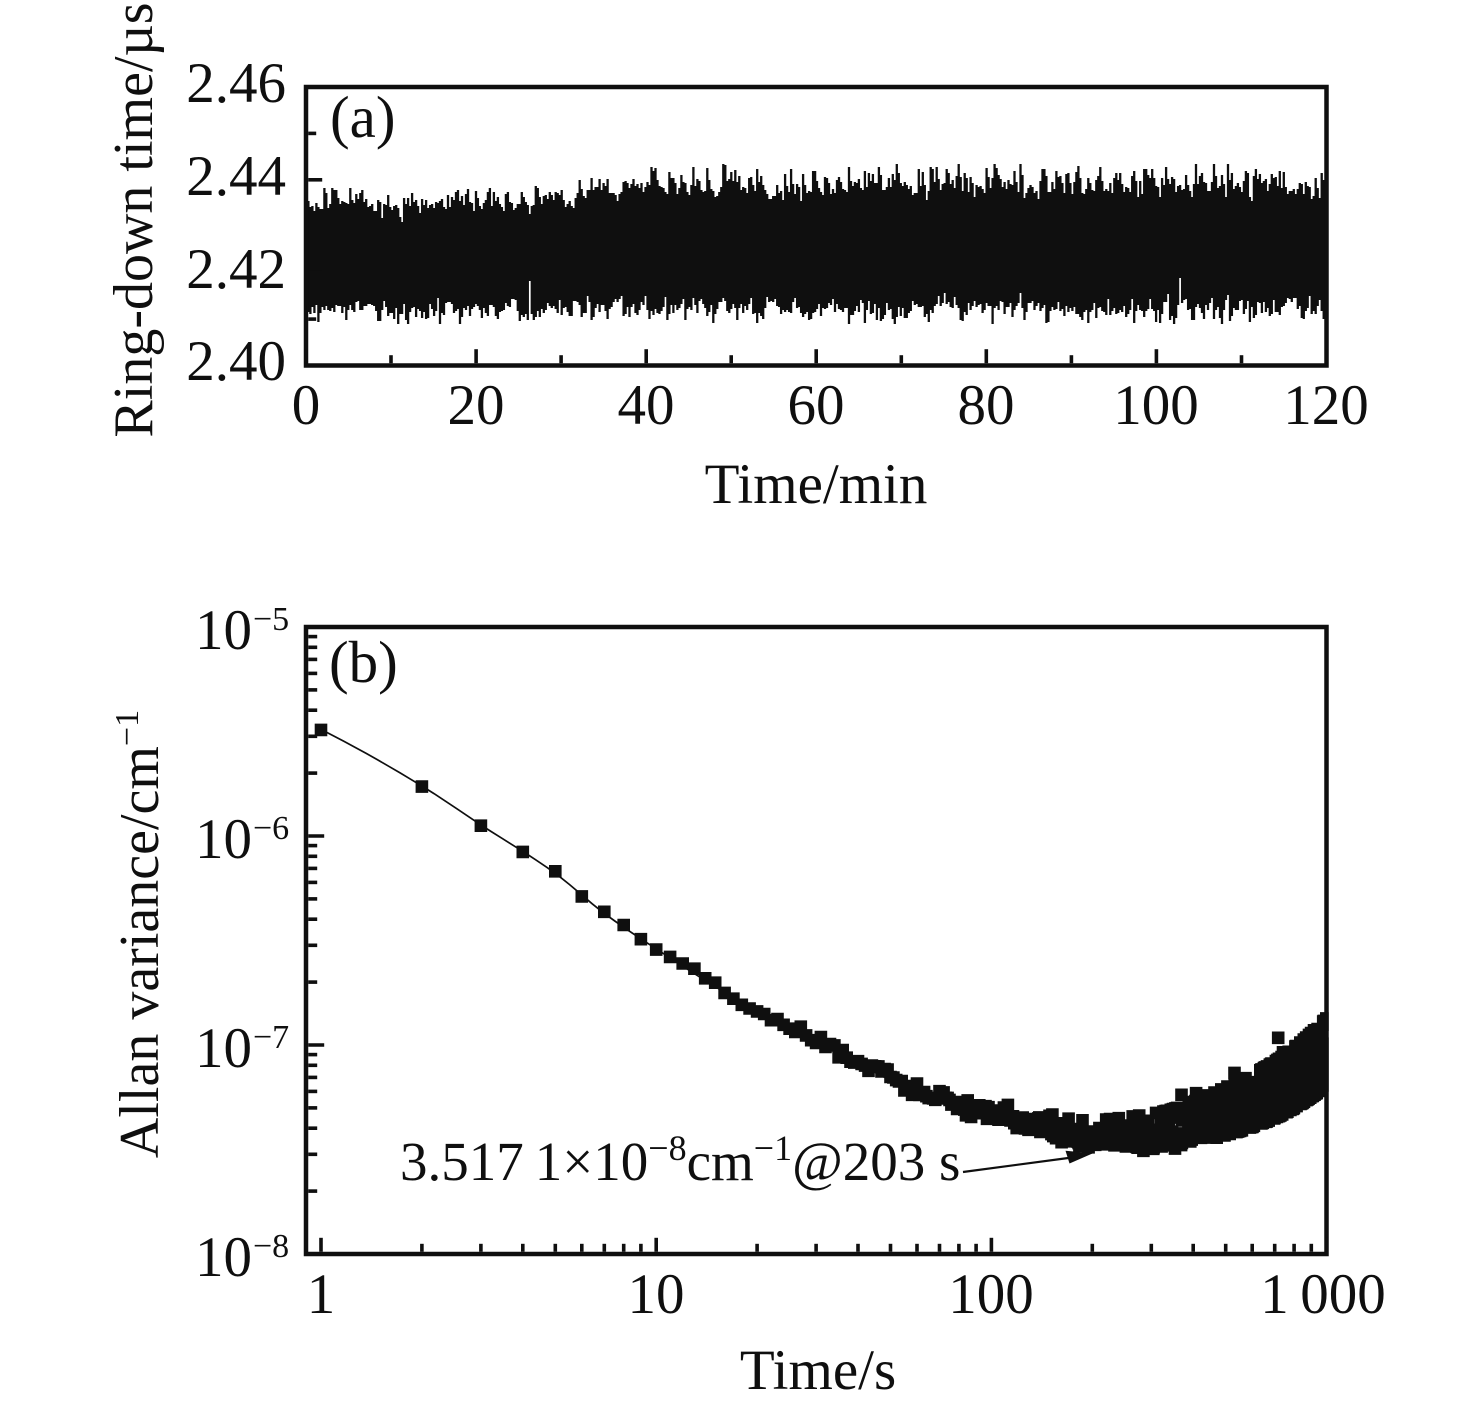  I want to click on svg-text: (a), so click(362, 117).